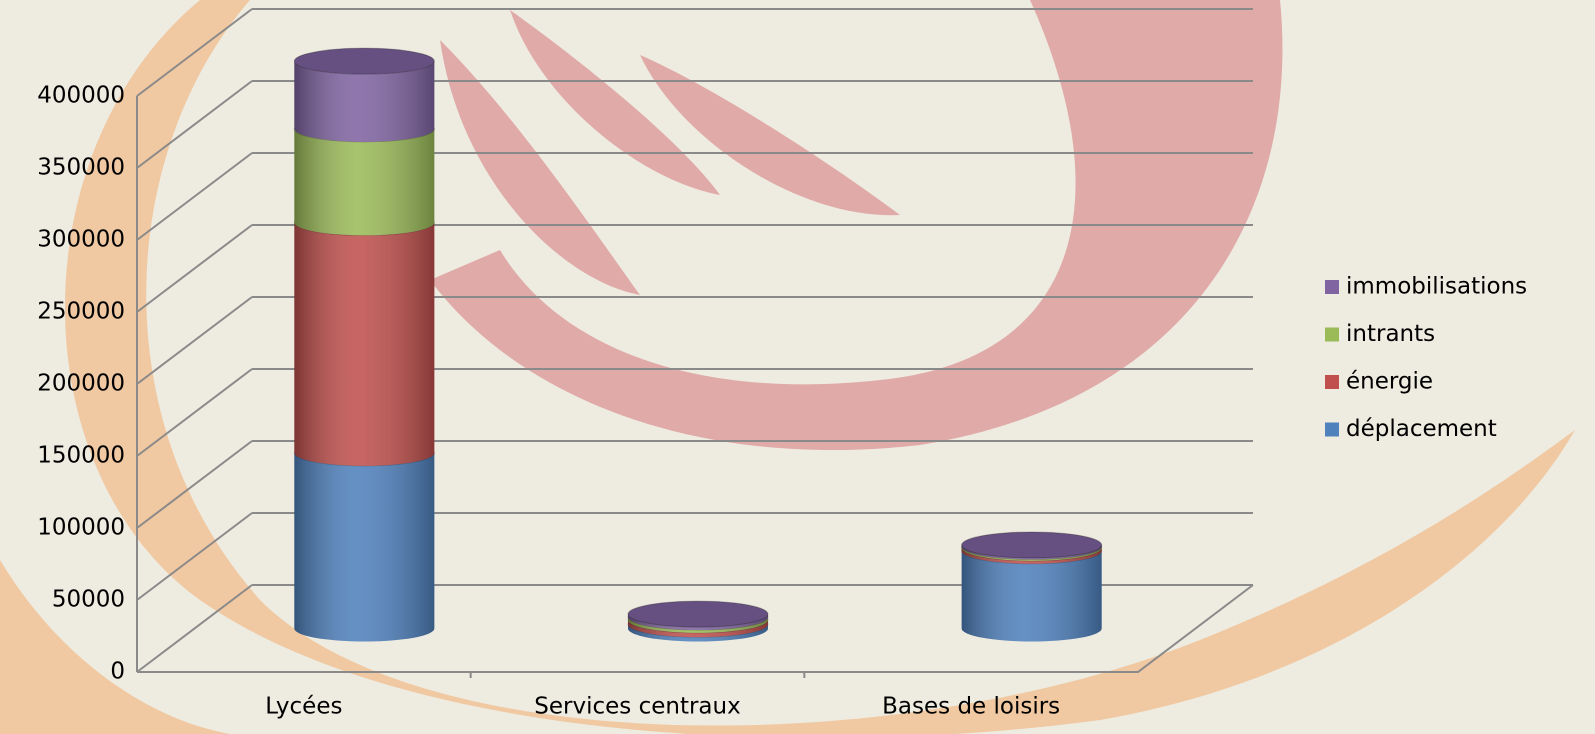 The image size is (1595, 734). I want to click on x-tick-label: Services centraux, so click(637, 707).